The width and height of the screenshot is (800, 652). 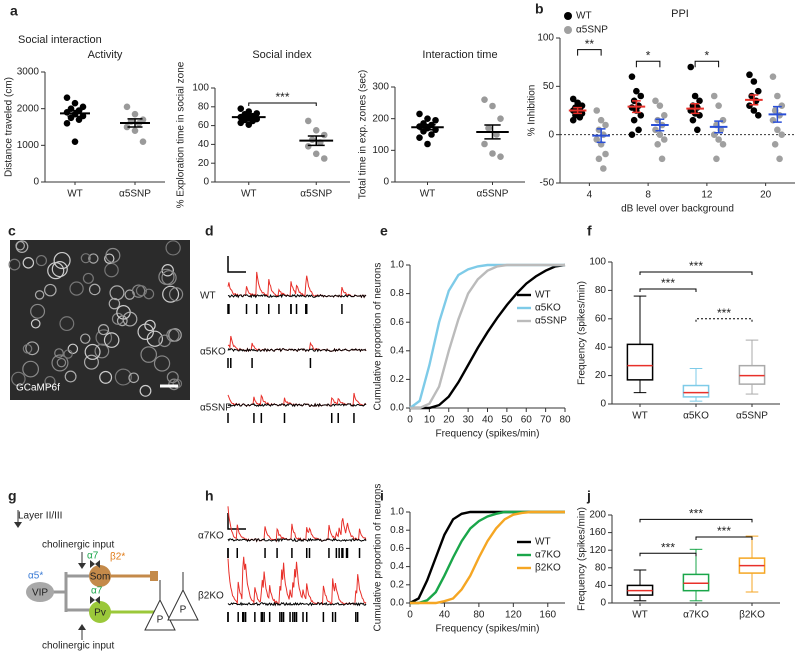 I want to click on y-tick-label: 1000, so click(x=28, y=145).